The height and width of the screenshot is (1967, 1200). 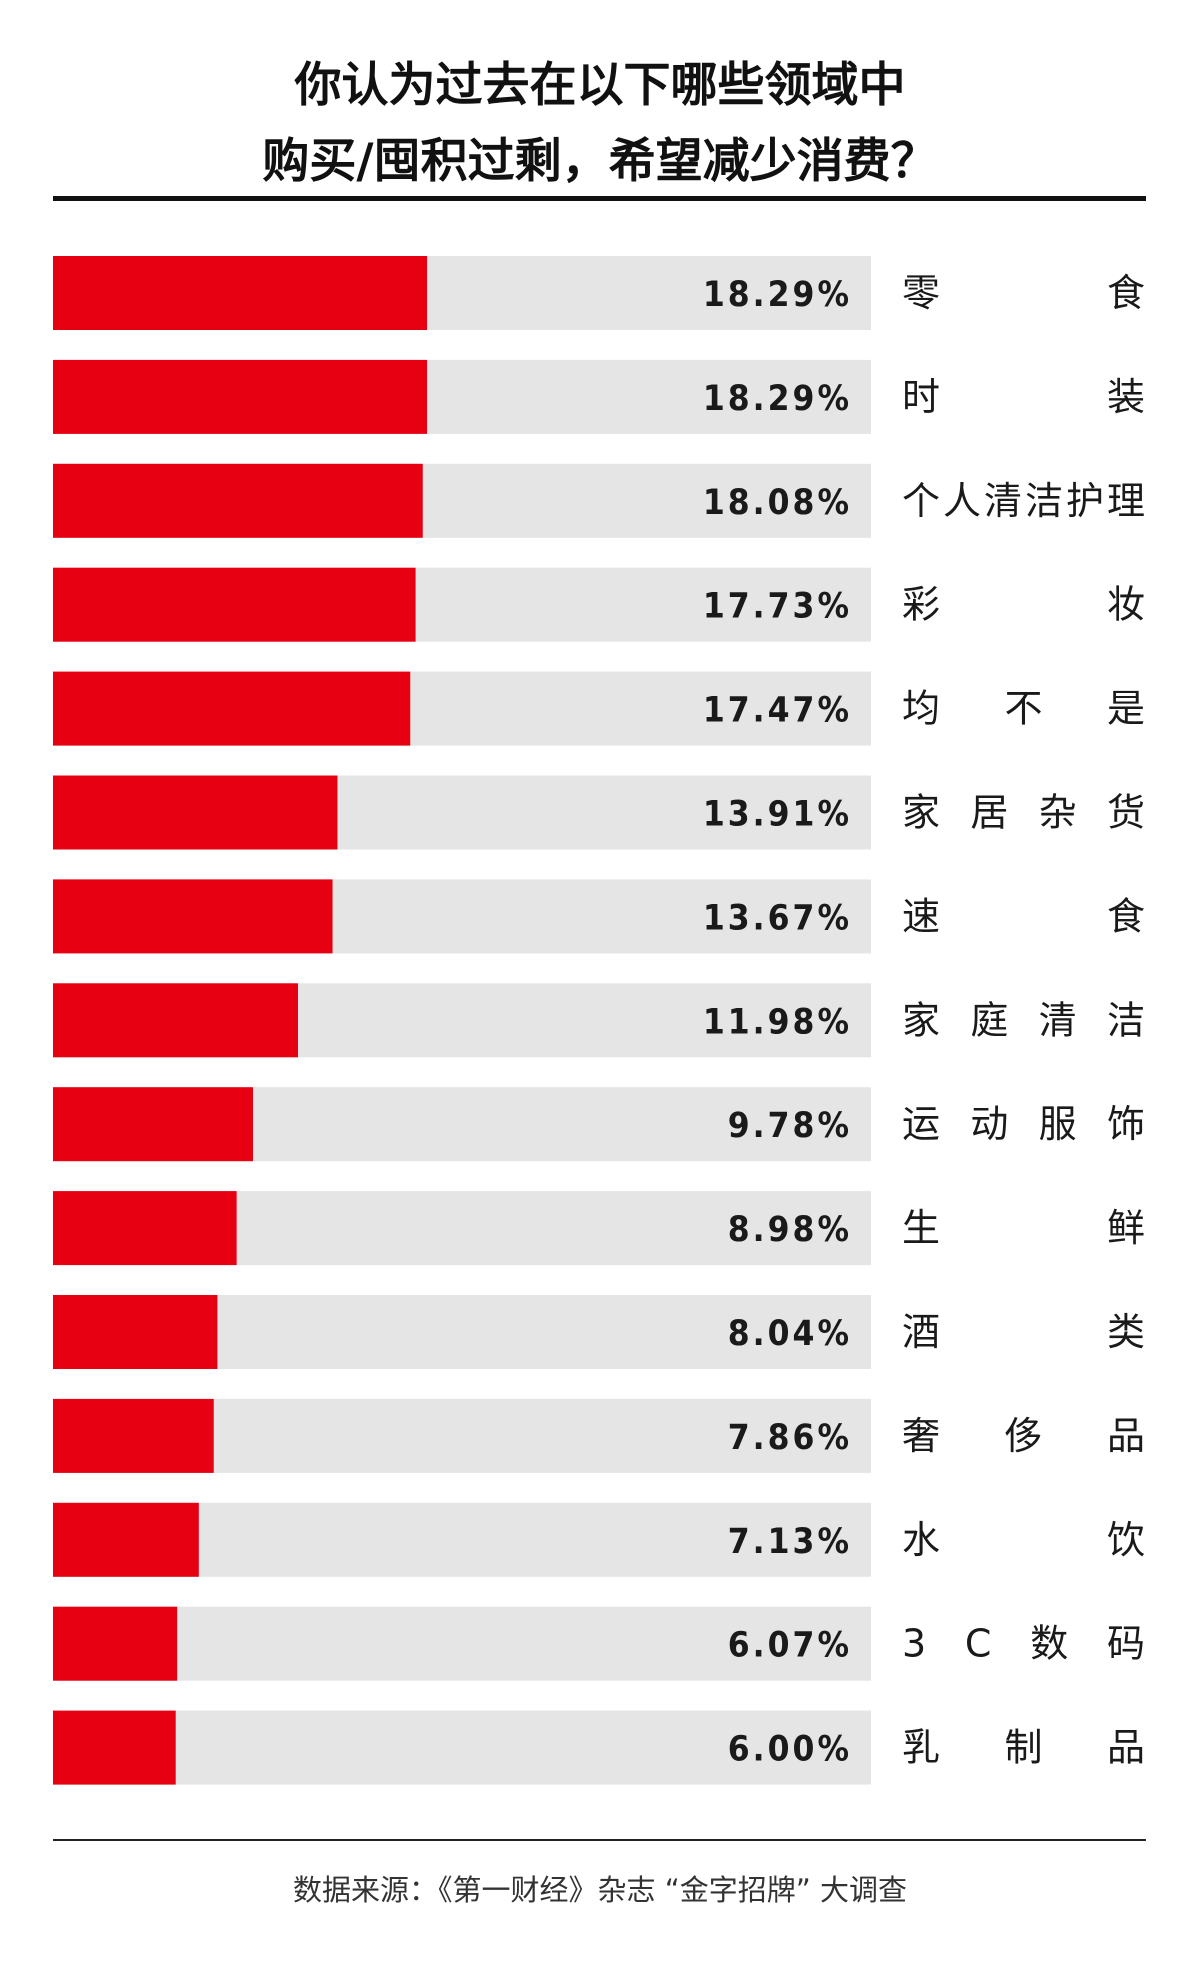 I want to click on bar-value-label: 17.73%, so click(x=777, y=607).